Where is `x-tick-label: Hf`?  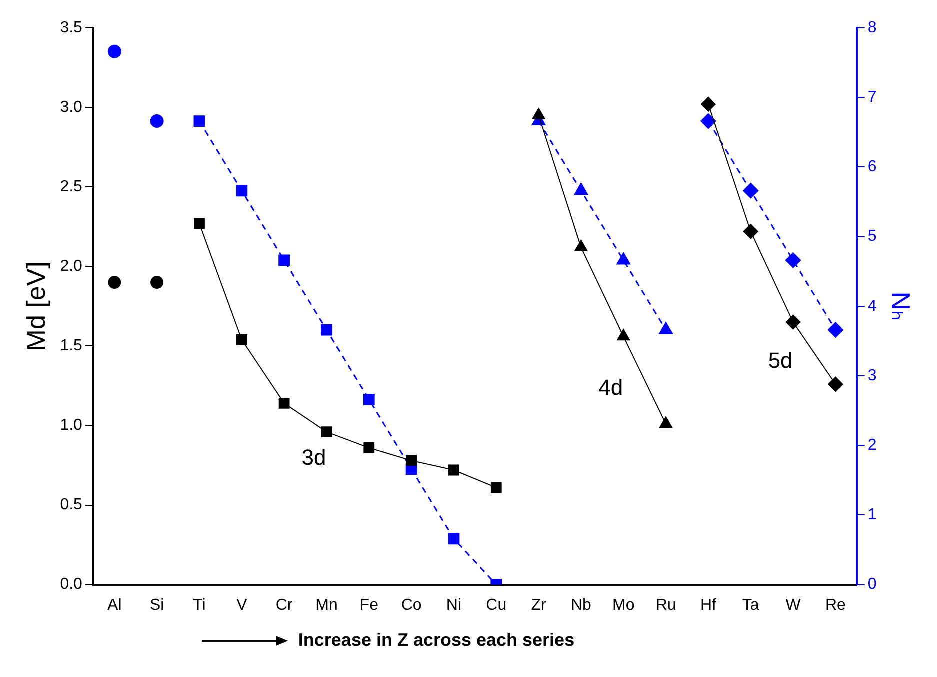 x-tick-label: Hf is located at coordinates (709, 605).